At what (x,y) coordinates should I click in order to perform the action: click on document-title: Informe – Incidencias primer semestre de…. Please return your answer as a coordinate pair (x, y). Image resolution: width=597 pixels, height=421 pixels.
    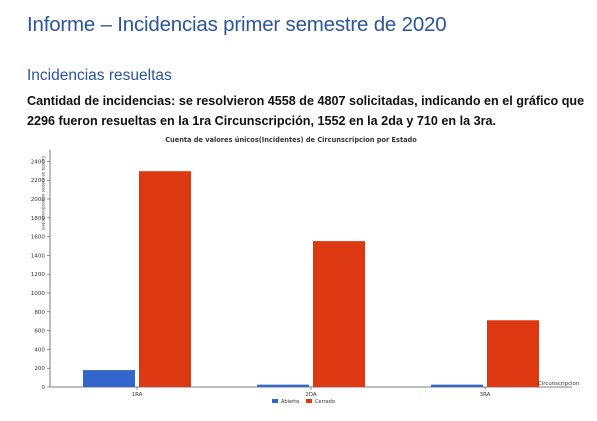
    Looking at the image, I should click on (237, 24).